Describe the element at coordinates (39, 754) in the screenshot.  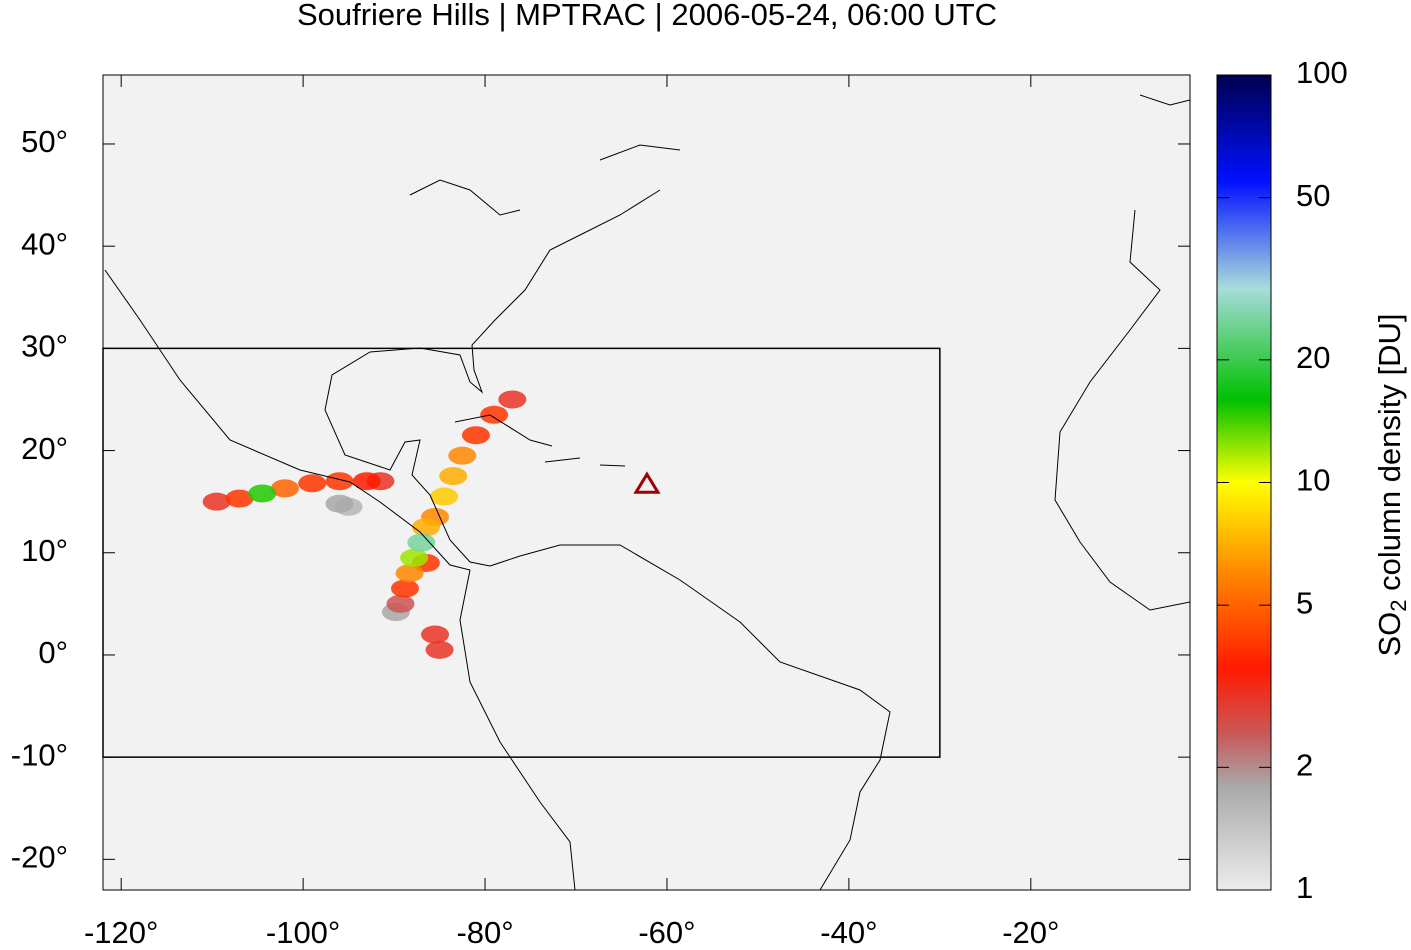
I see `y-tick-label: -10°` at that location.